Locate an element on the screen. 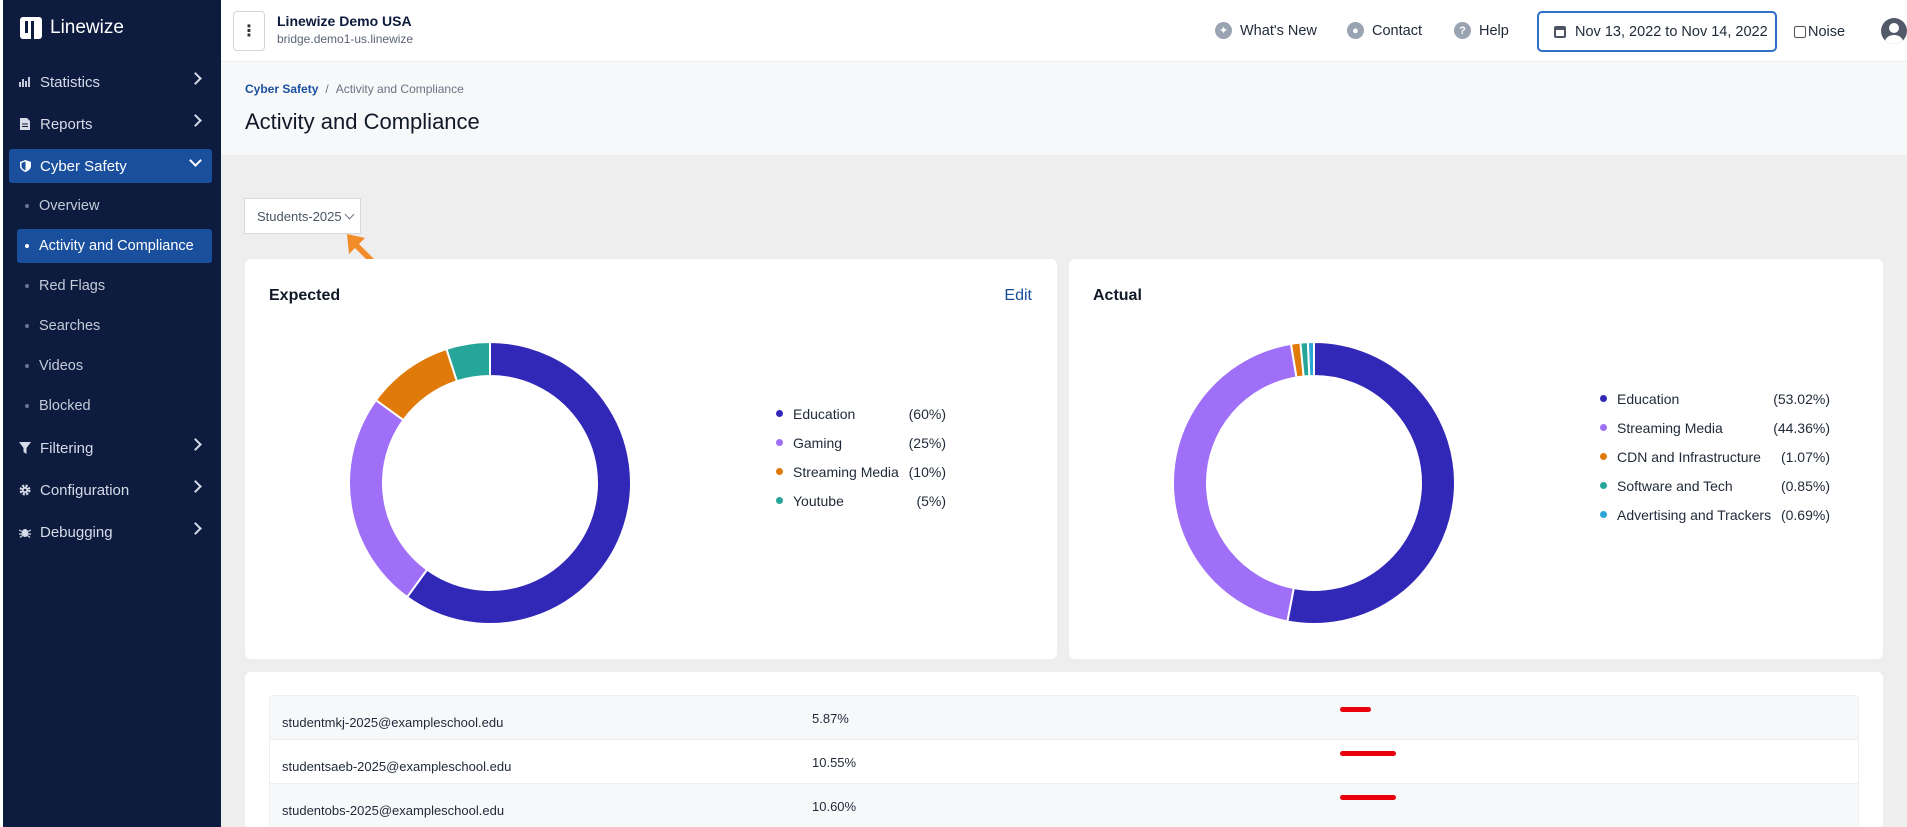 The image size is (1907, 827). help-link: ? Help is located at coordinates (1481, 30).